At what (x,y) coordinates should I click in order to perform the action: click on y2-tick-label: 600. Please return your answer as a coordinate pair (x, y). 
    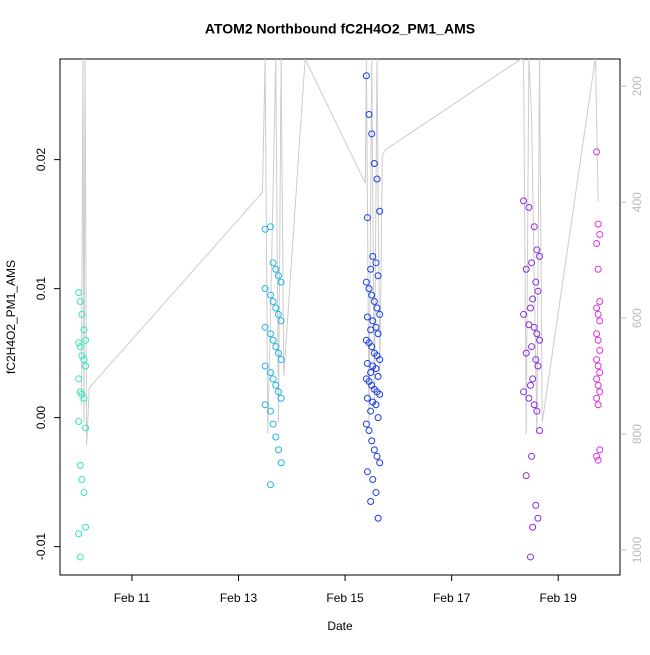
    Looking at the image, I should click on (637, 318).